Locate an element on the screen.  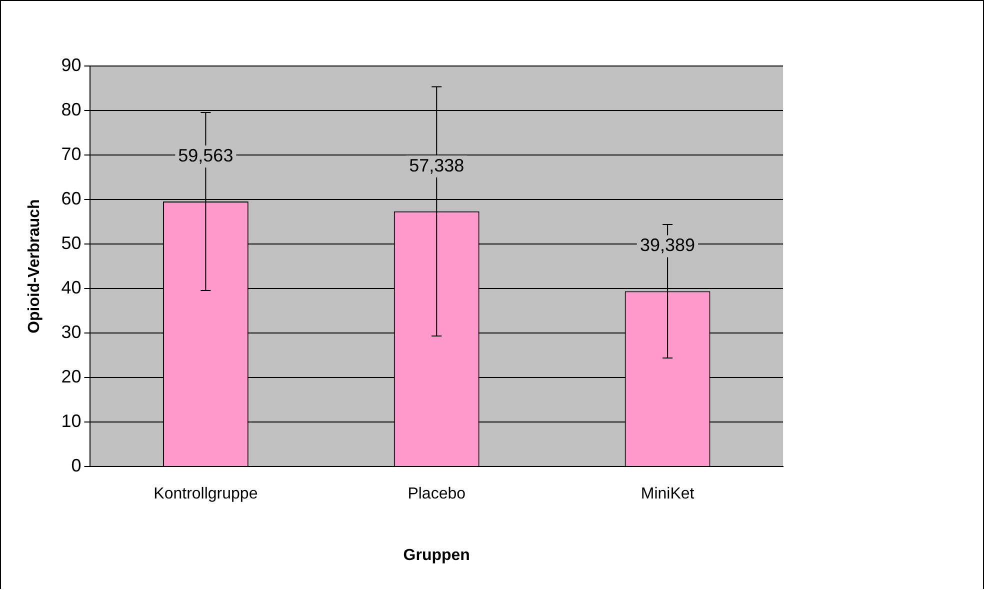
annotation: 59,563 is located at coordinates (206, 155).